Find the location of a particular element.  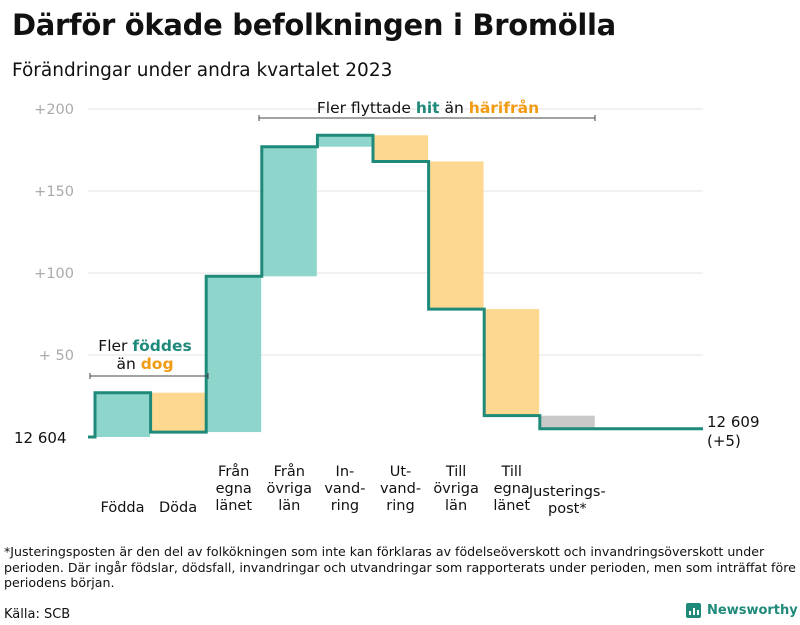

annotation-part-in: hit is located at coordinates (428, 108).